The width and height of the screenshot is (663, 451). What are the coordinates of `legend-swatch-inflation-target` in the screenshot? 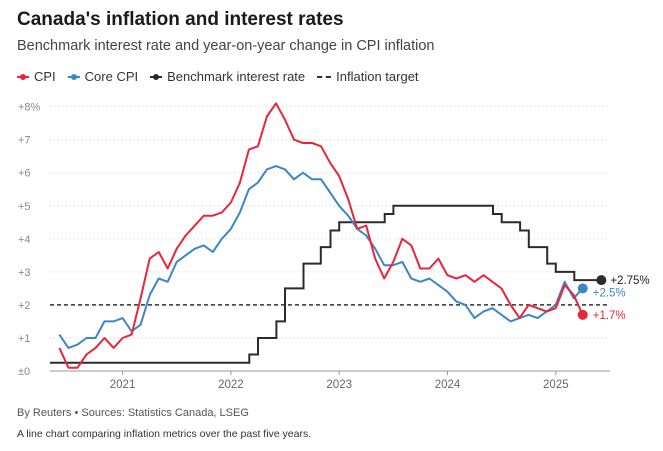 It's located at (324, 76).